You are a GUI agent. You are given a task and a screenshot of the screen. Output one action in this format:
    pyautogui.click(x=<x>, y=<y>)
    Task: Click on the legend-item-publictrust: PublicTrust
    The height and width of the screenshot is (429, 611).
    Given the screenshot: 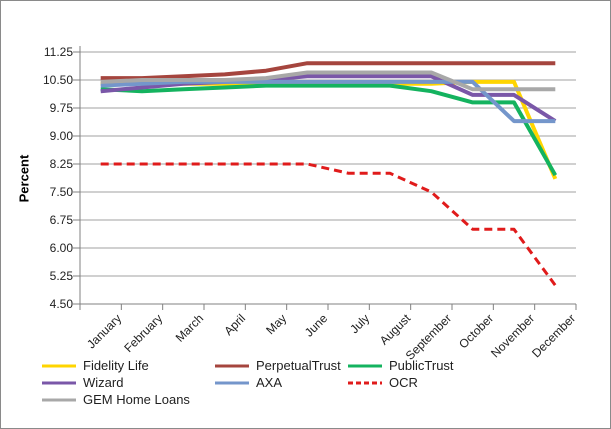 What is the action you would take?
    pyautogui.click(x=429, y=365)
    